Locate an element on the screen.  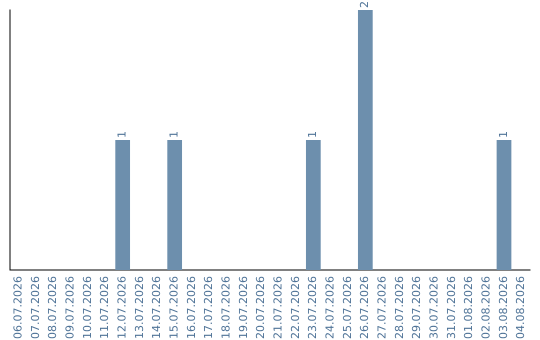
x-tick-label: 10.07.2026 is located at coordinates (87, 307).